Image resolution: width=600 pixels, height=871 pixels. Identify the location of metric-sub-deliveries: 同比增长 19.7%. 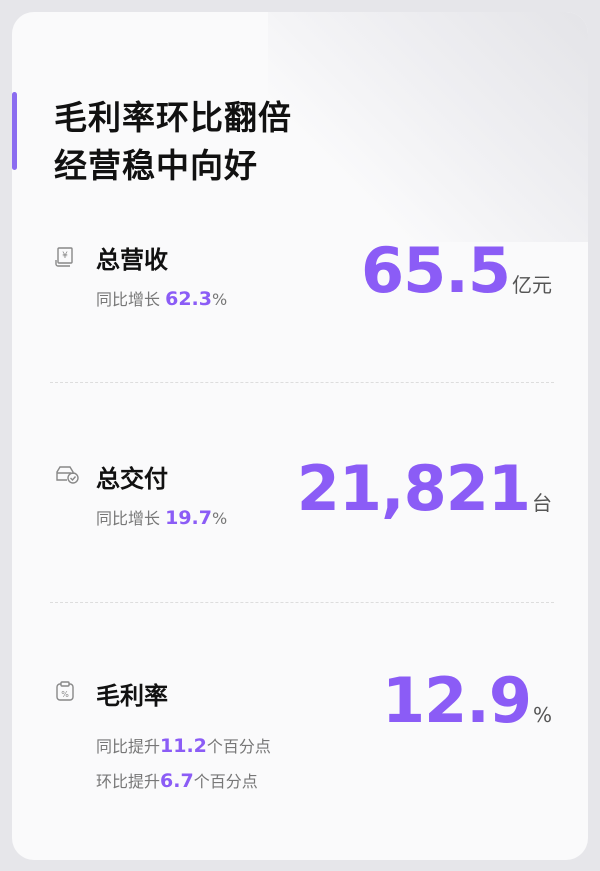
(161, 517).